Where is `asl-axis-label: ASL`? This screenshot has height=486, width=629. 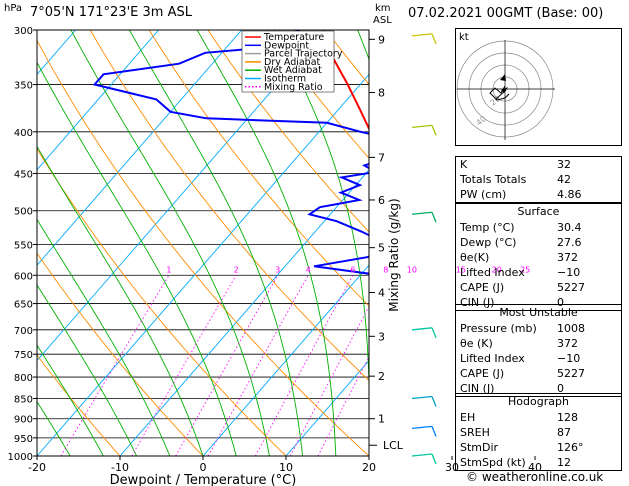 asl-axis-label: ASL is located at coordinates (382, 20).